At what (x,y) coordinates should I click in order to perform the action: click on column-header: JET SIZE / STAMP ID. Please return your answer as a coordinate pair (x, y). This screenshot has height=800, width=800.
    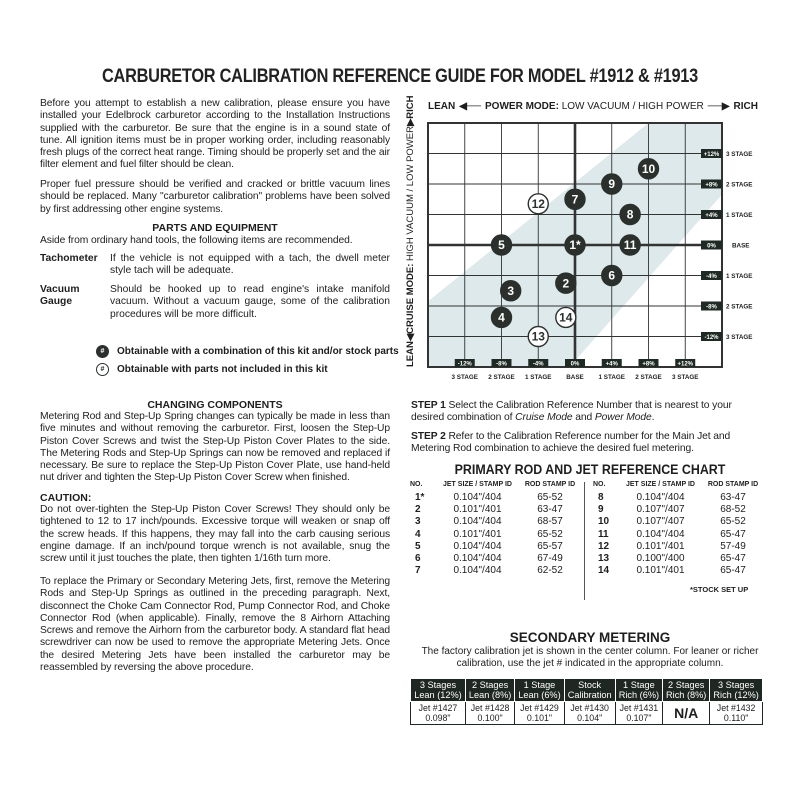
    Looking at the image, I should click on (477, 484).